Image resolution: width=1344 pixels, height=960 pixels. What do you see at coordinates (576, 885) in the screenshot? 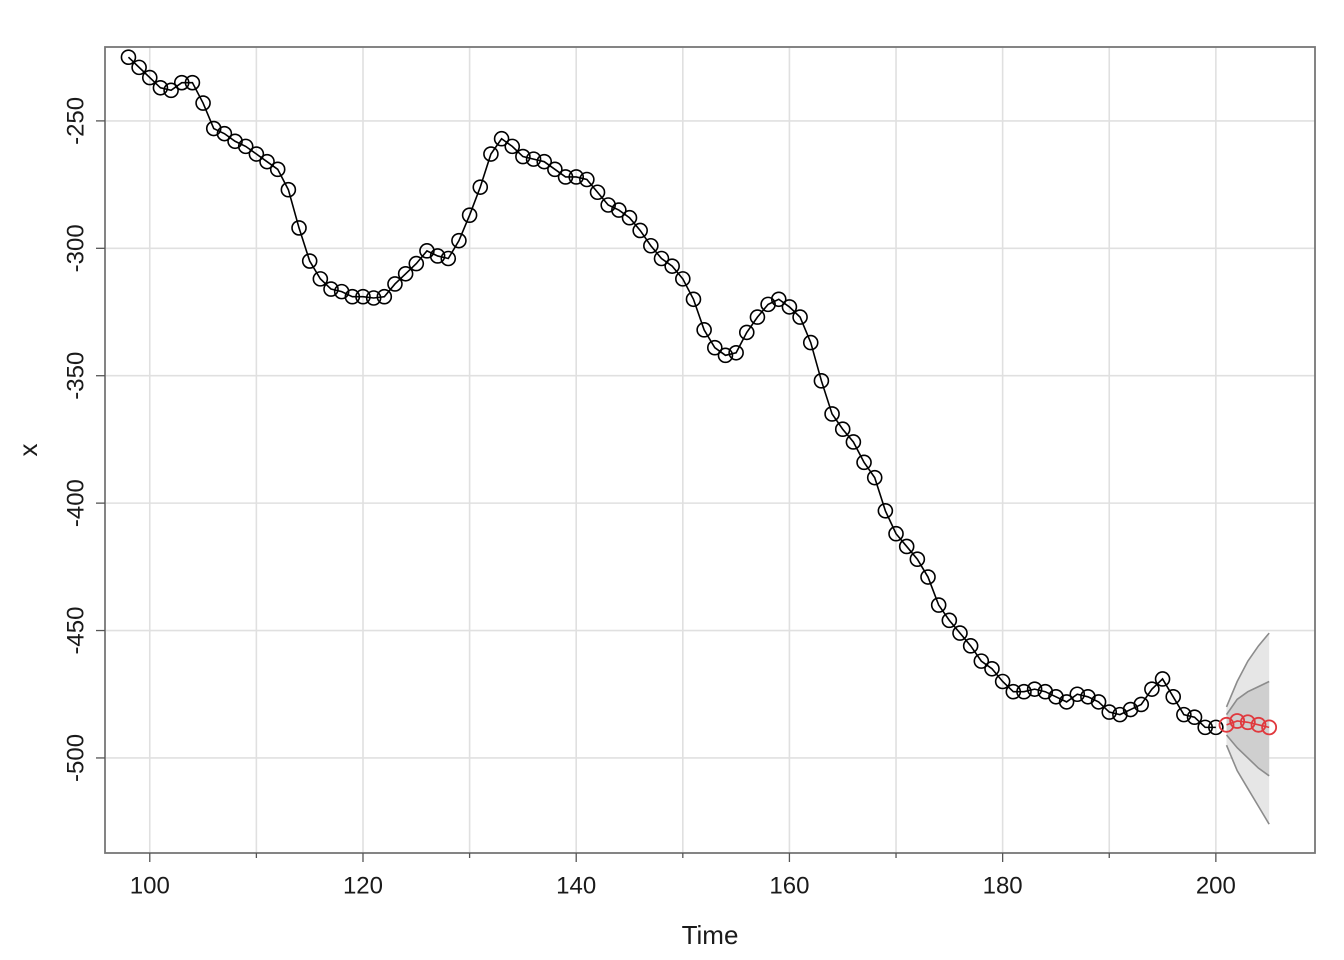
I see `x-tick-label: 140` at bounding box center [576, 885].